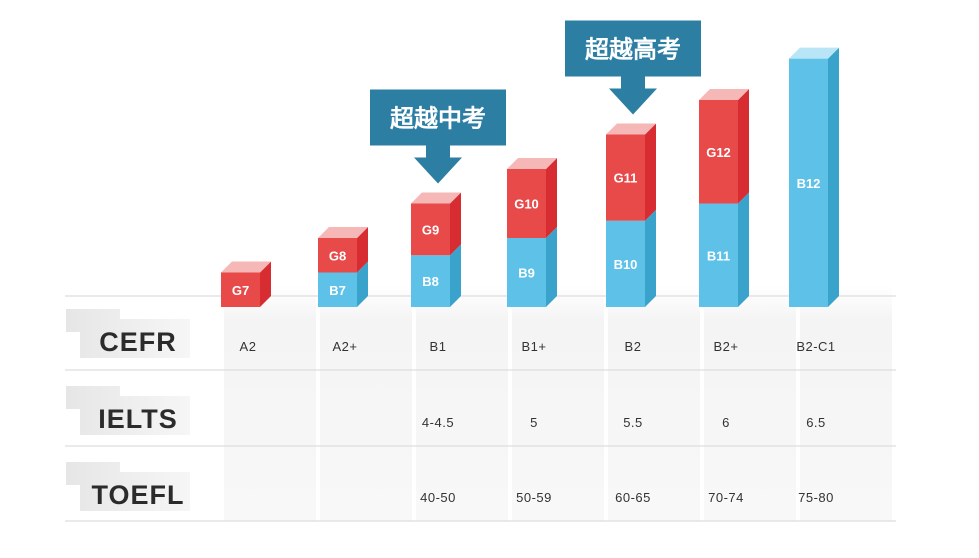 This screenshot has height=558, width=979. What do you see at coordinates (534, 422) in the screenshot?
I see `table-cell: 5` at bounding box center [534, 422].